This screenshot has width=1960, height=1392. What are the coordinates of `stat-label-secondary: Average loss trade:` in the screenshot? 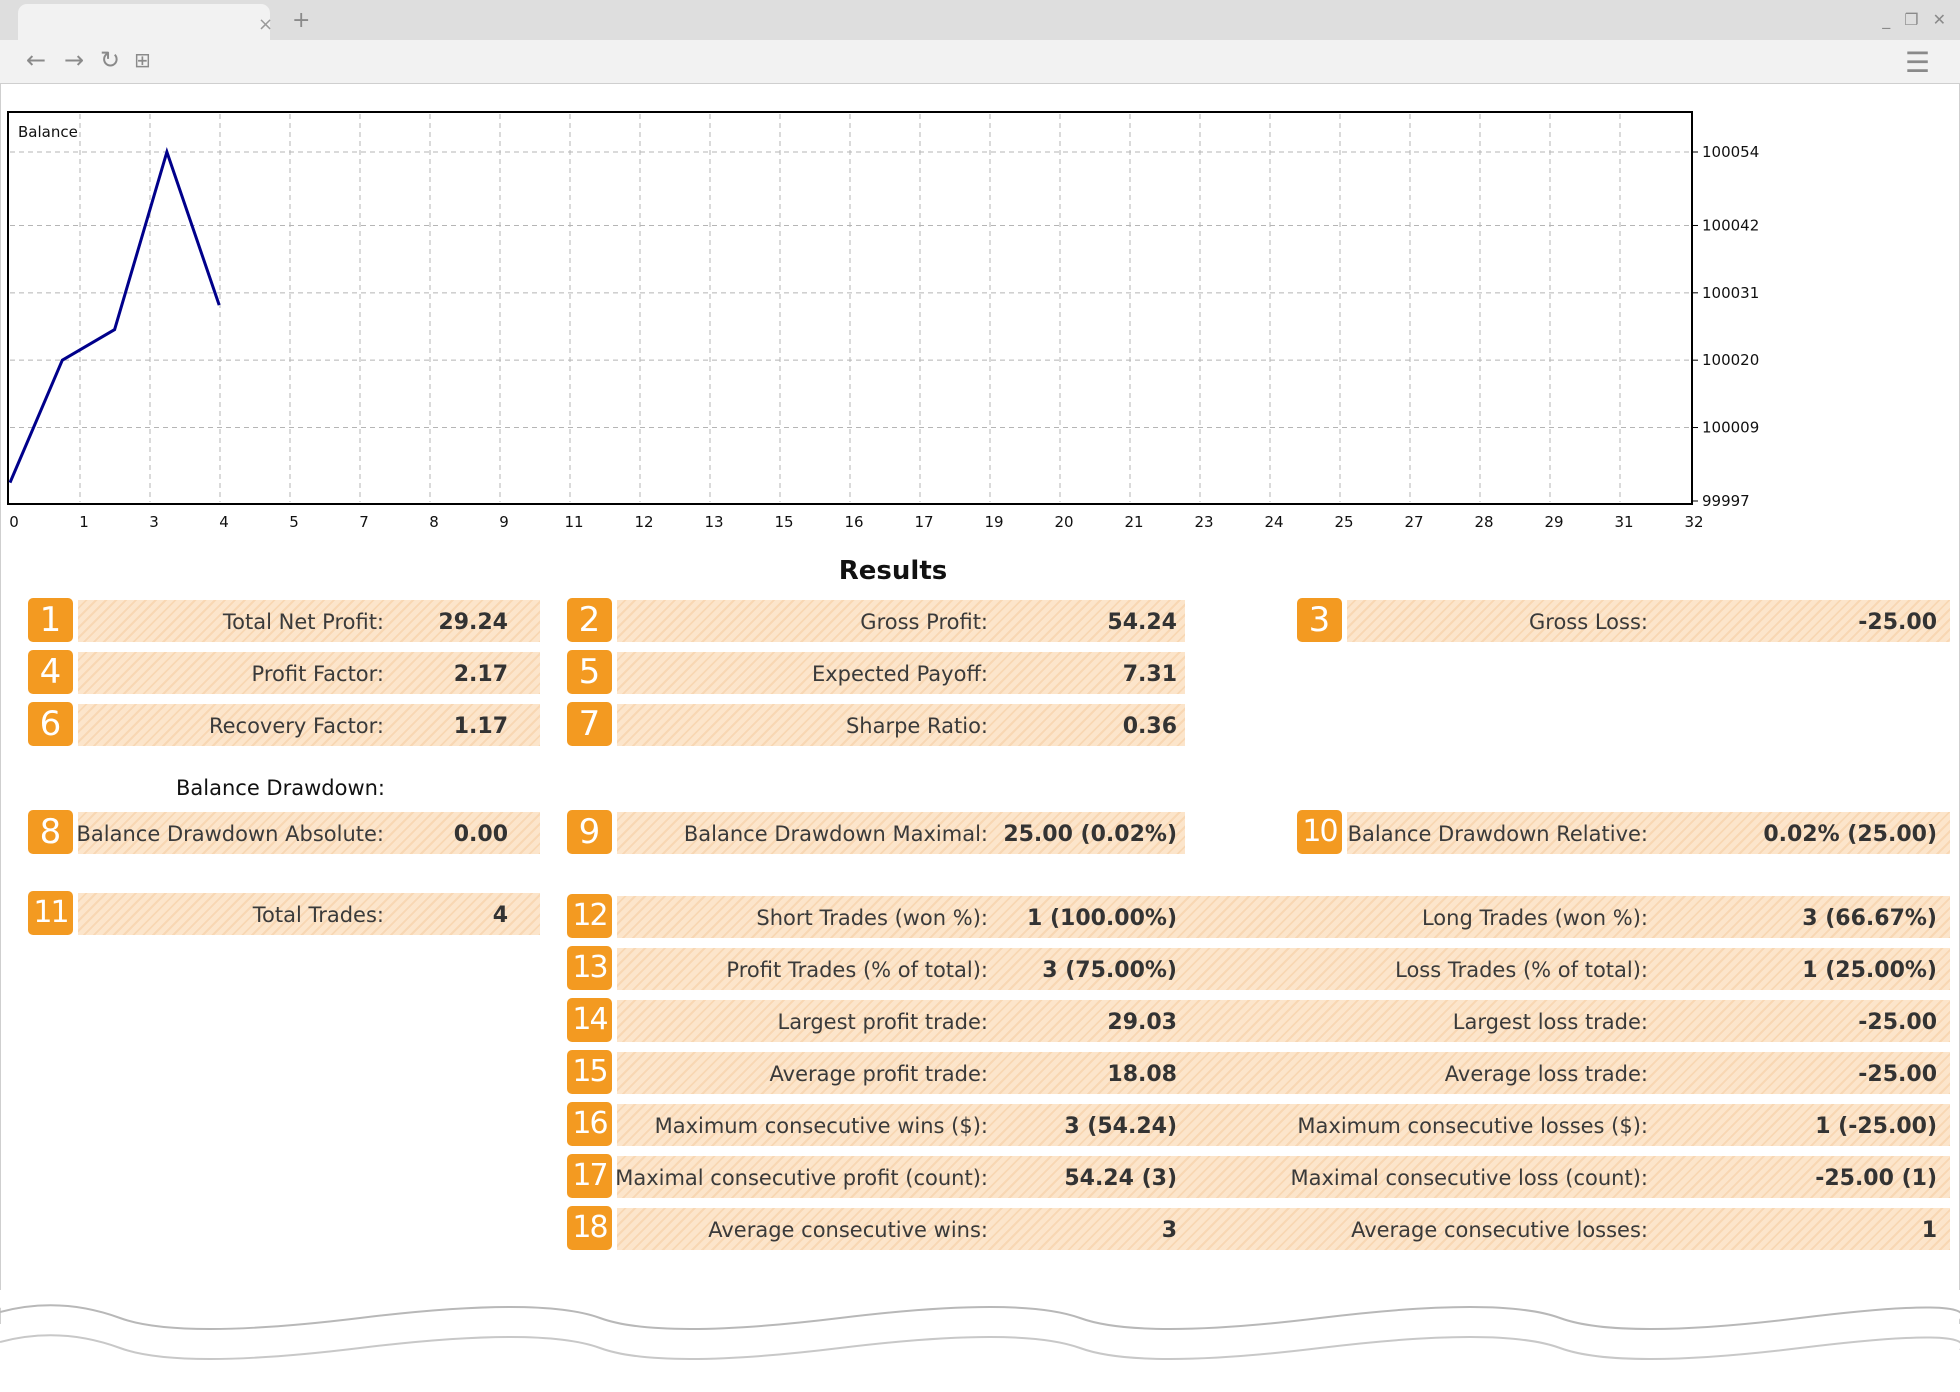 It's located at (1546, 1074).